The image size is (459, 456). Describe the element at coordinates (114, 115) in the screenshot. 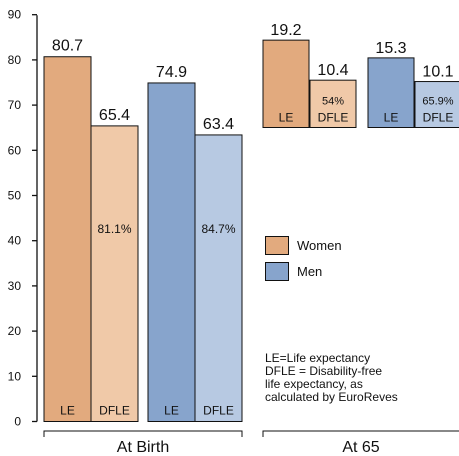

I see `value-label: 65.4` at that location.